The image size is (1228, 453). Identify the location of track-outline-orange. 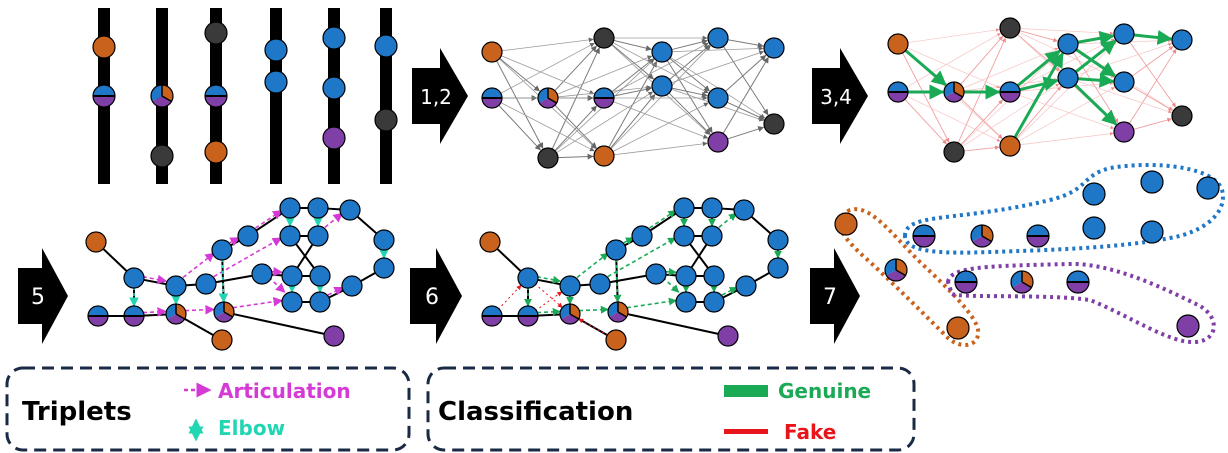
(909, 277).